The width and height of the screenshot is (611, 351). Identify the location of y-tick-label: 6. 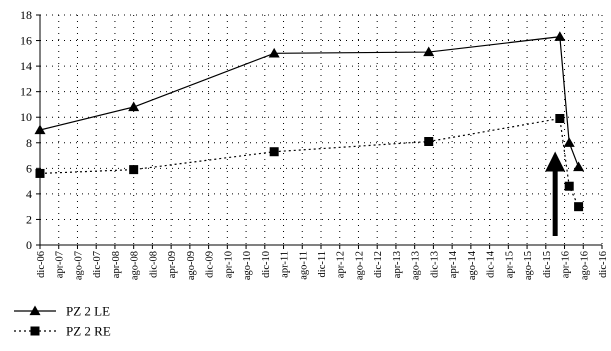
(29, 168).